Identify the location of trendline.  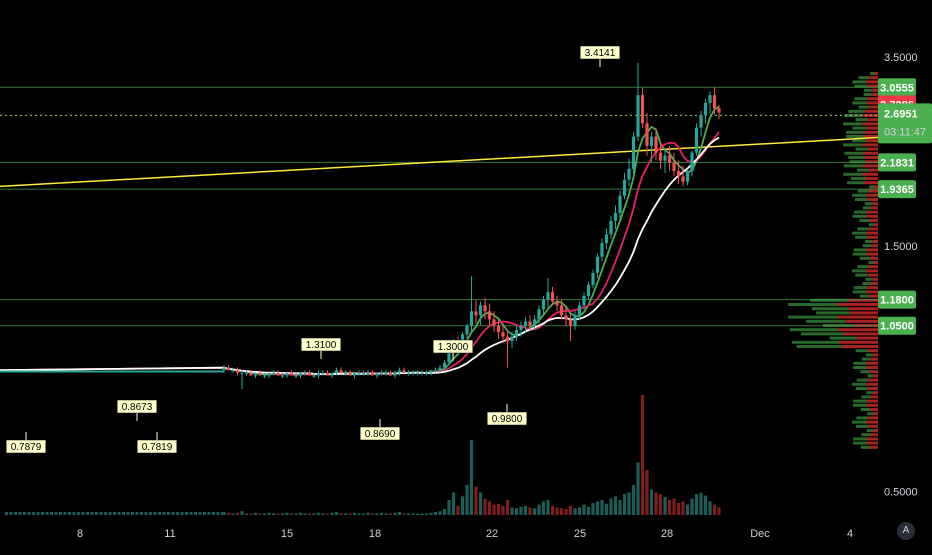
(439, 162).